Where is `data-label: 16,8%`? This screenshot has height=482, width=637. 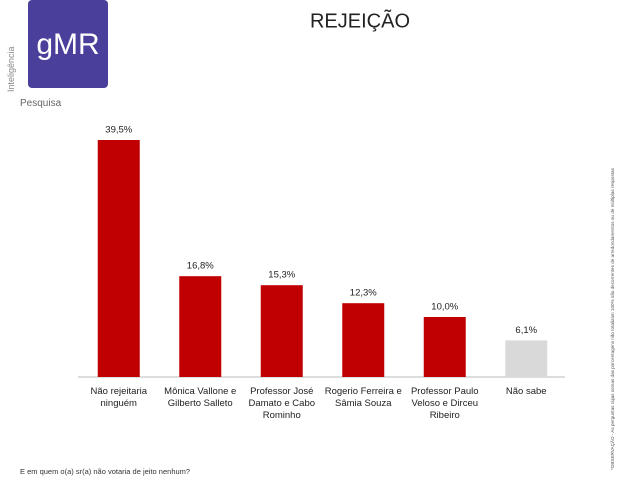
data-label: 16,8% is located at coordinates (200, 266).